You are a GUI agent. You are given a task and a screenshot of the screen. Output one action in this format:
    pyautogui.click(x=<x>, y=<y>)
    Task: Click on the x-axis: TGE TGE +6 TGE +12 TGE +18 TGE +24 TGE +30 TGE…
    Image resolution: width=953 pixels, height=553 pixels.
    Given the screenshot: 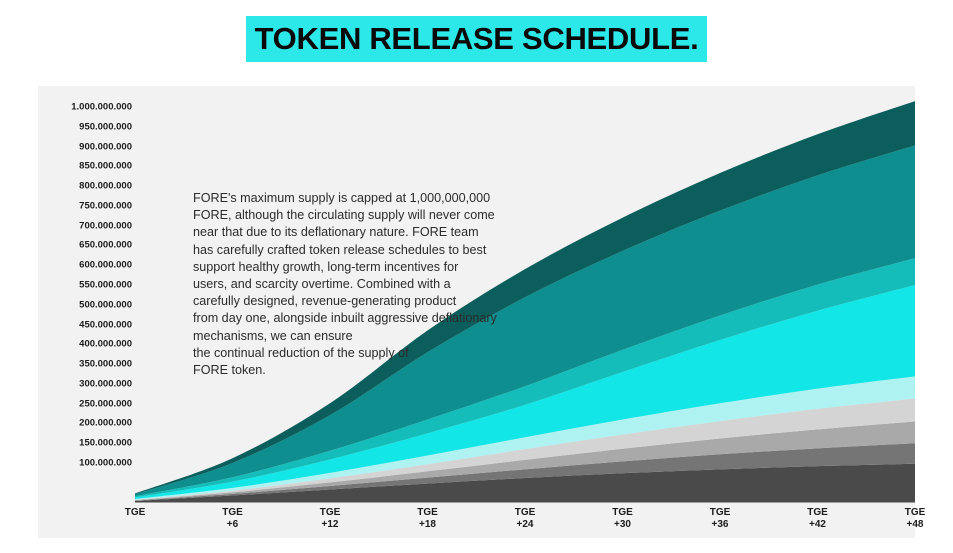 What is the action you would take?
    pyautogui.click(x=525, y=521)
    